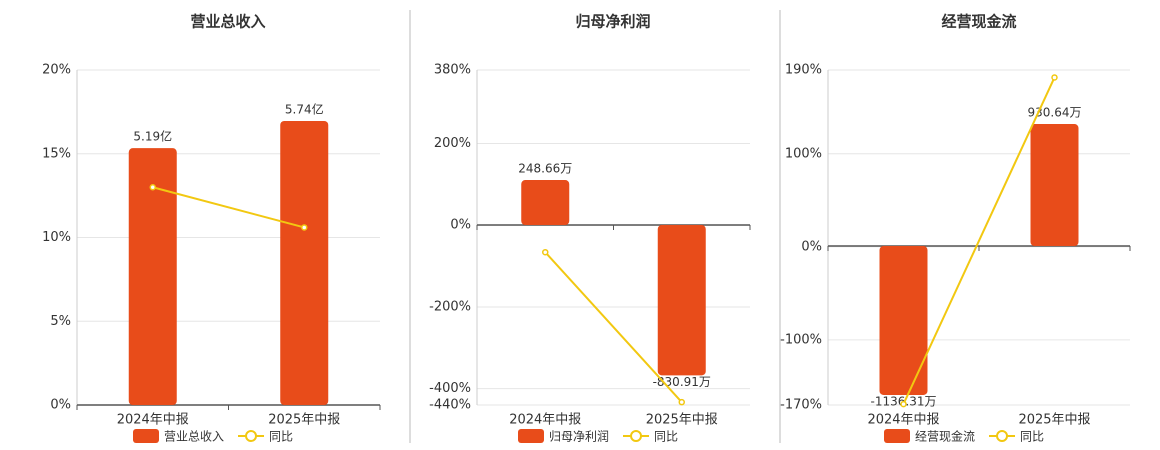  I want to click on y-tick-label: 380%, so click(452, 70).